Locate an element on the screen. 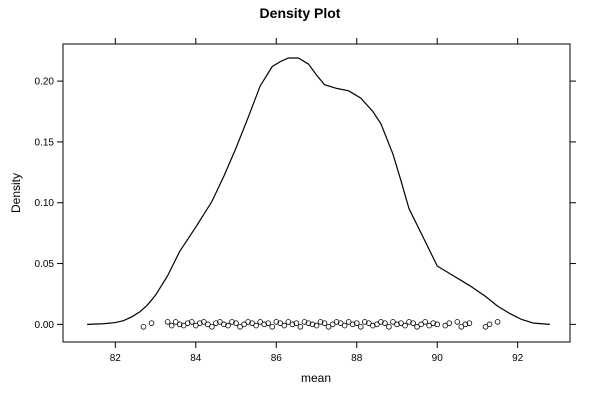  y-axis-label: Density is located at coordinates (16, 193).